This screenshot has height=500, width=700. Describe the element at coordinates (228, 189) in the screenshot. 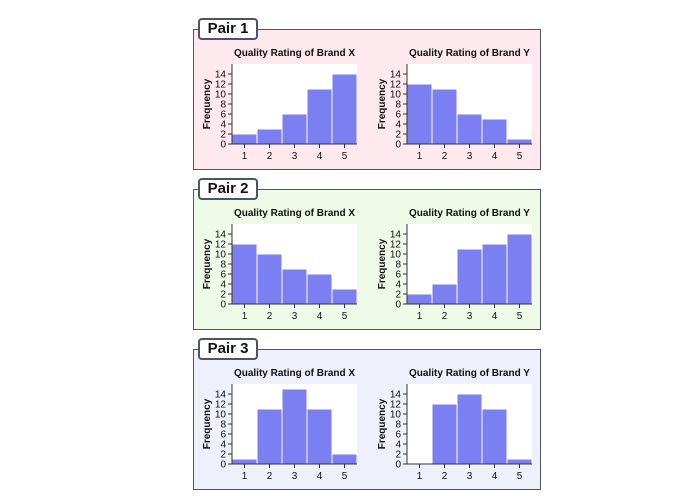

I see `pair-2-label: Pair 2` at that location.